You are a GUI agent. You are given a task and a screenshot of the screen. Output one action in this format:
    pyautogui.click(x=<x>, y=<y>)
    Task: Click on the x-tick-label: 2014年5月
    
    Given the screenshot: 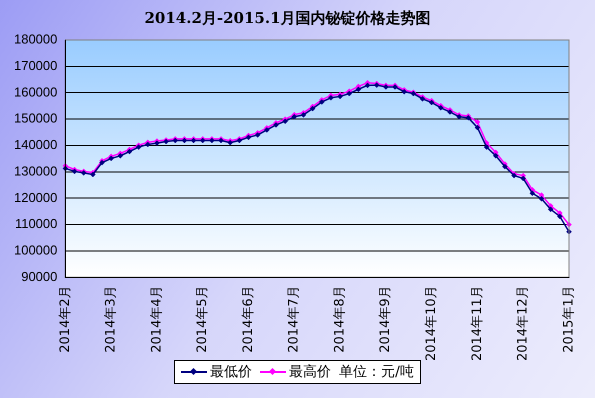 What is the action you would take?
    pyautogui.click(x=202, y=319)
    